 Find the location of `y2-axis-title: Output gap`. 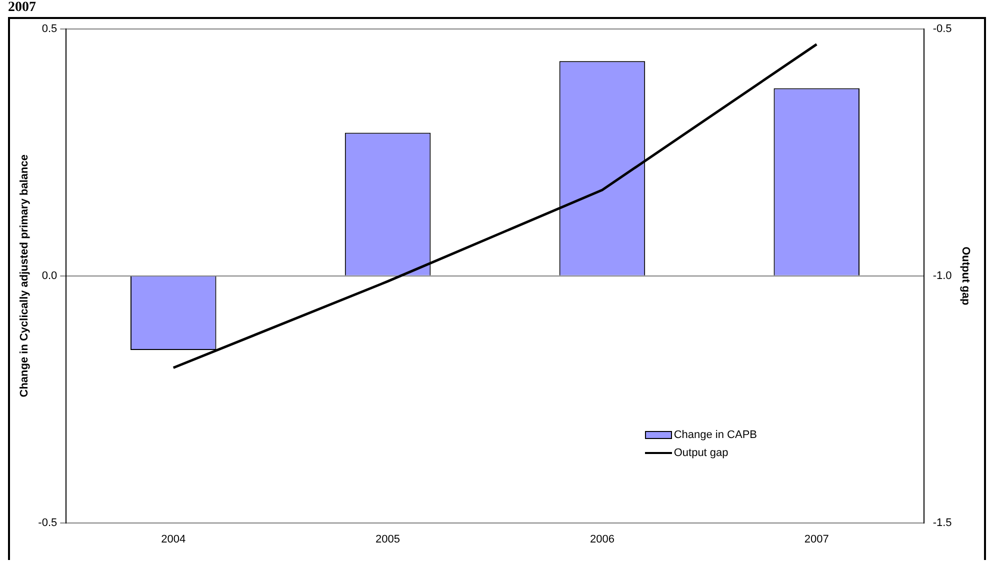

y2-axis-title: Output gap is located at coordinates (965, 276).